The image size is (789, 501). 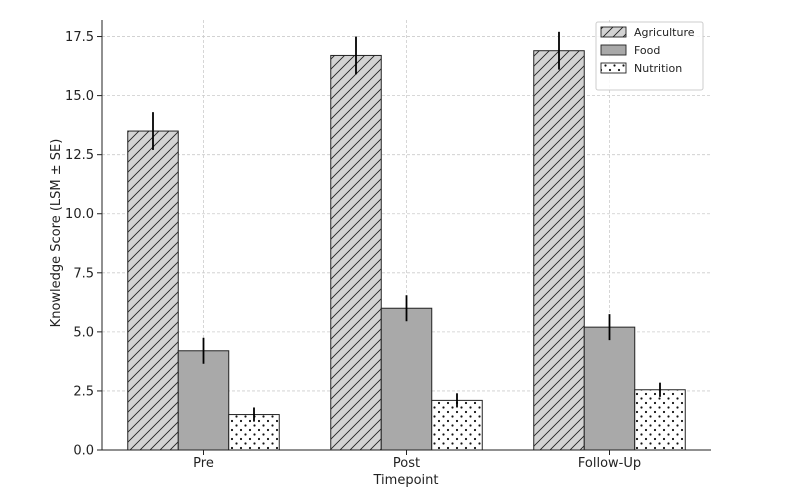 What do you see at coordinates (79, 37) in the screenshot?
I see `y-tick-label: 17.5` at bounding box center [79, 37].